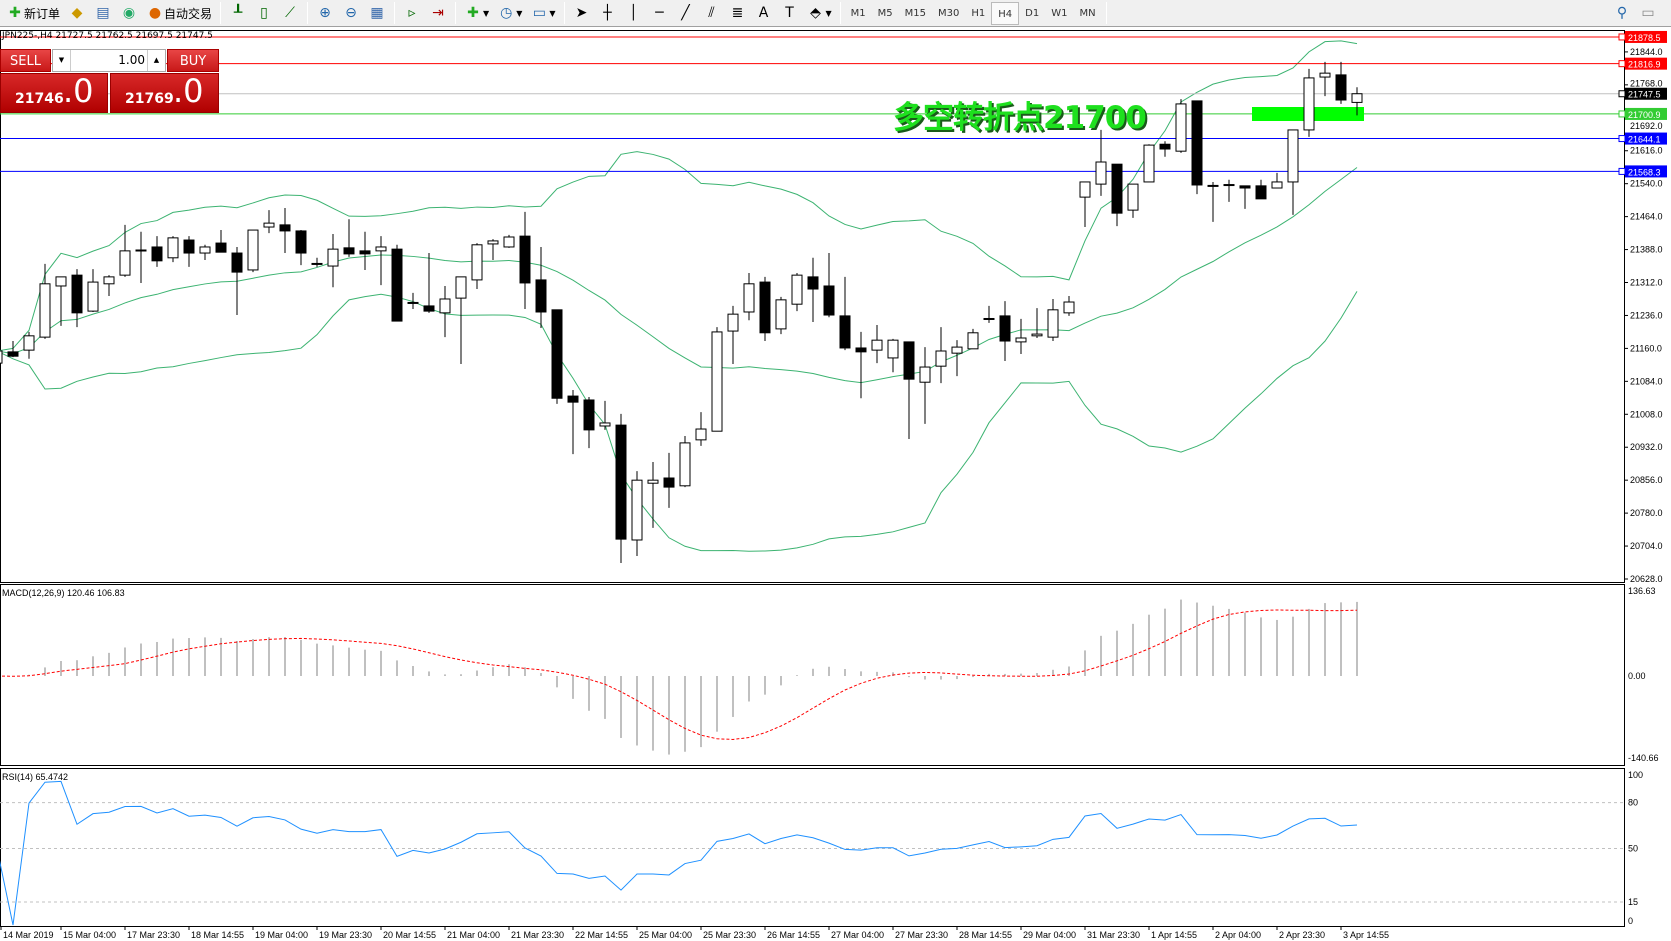  I want to click on period-h4: H4, so click(1005, 13).